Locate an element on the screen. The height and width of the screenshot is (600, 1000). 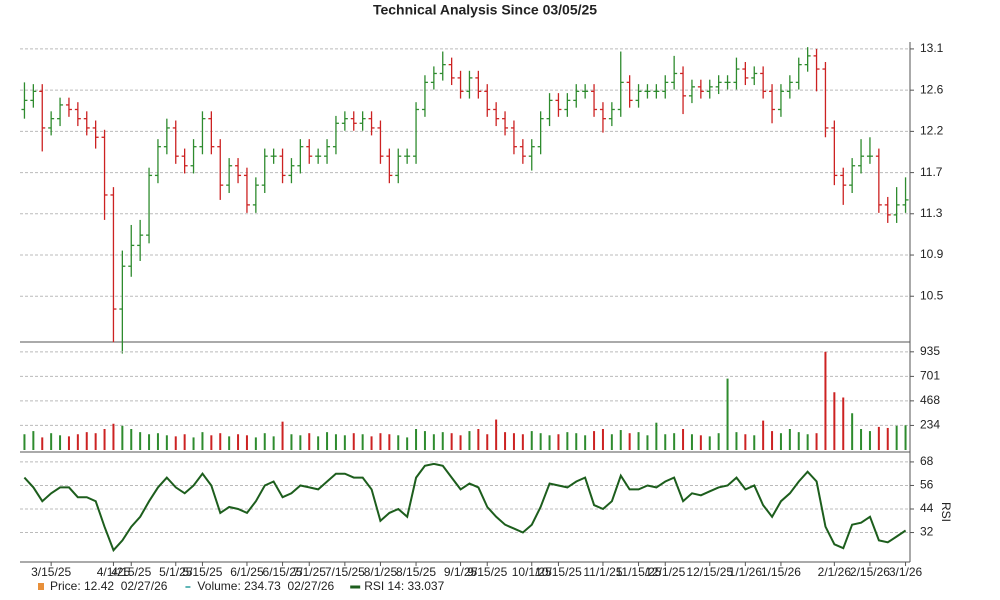
x-tick-label: 4/15/25 is located at coordinates (131, 572).